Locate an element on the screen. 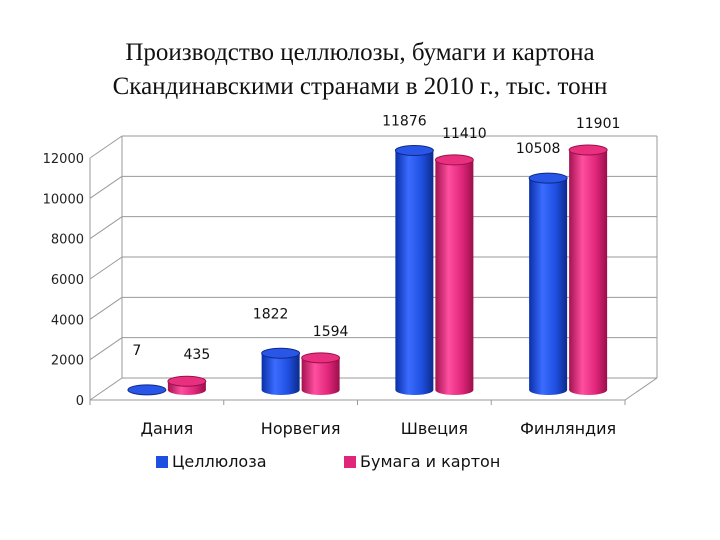  bar-Целлюлоза-Швеция is located at coordinates (414, 270).